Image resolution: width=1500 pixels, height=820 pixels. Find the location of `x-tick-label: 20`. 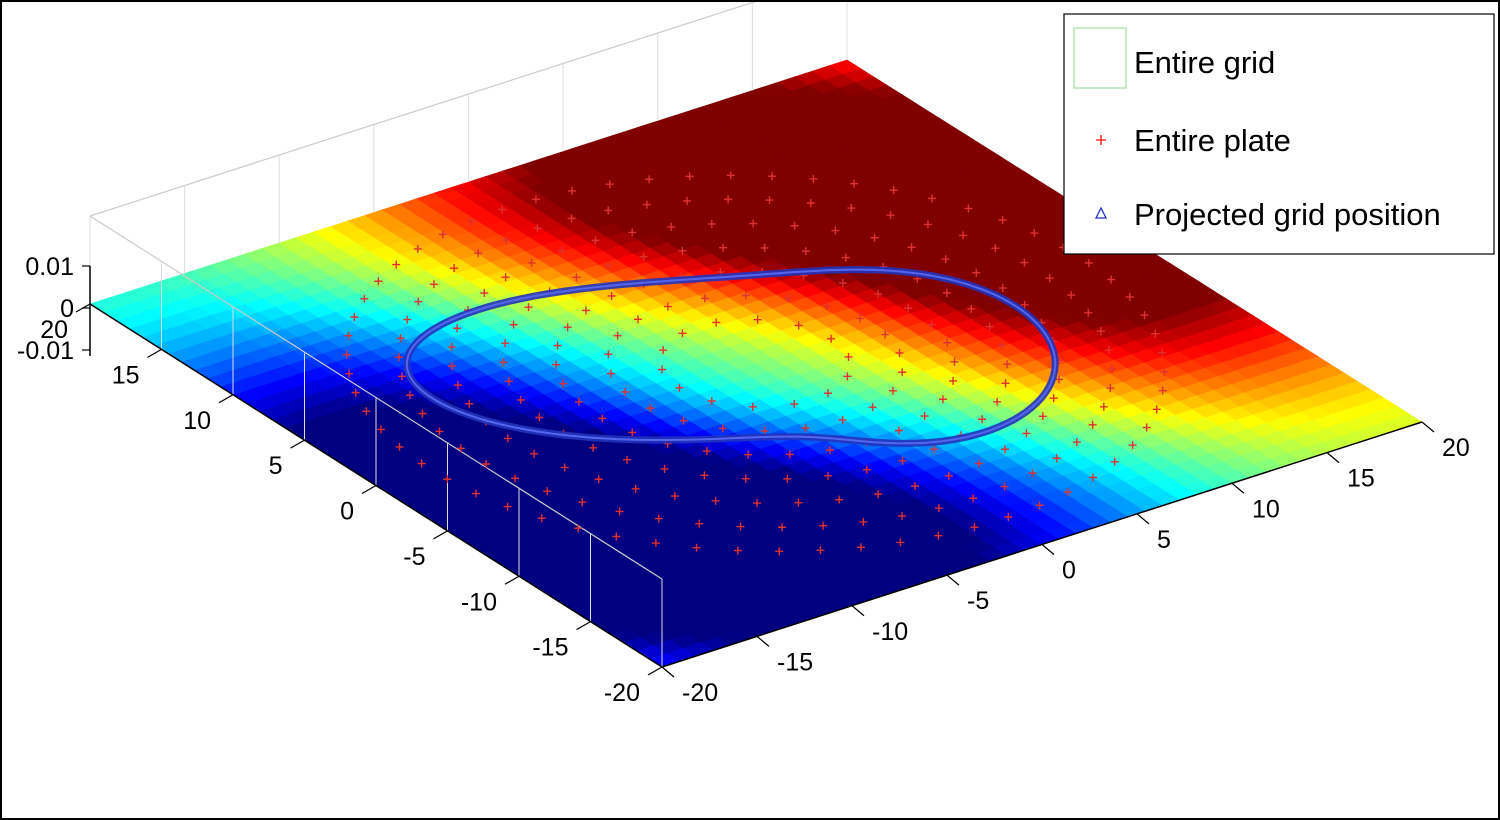

x-tick-label: 20 is located at coordinates (1456, 448).